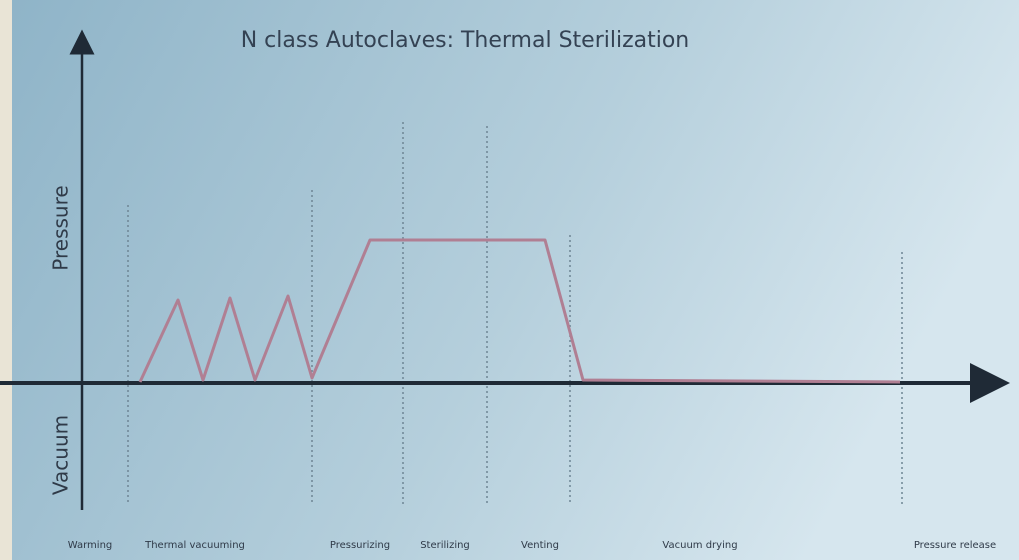 Image resolution: width=1019 pixels, height=560 pixels. What do you see at coordinates (61, 455) in the screenshot?
I see `axis-label-vacuum: Vacuum` at bounding box center [61, 455].